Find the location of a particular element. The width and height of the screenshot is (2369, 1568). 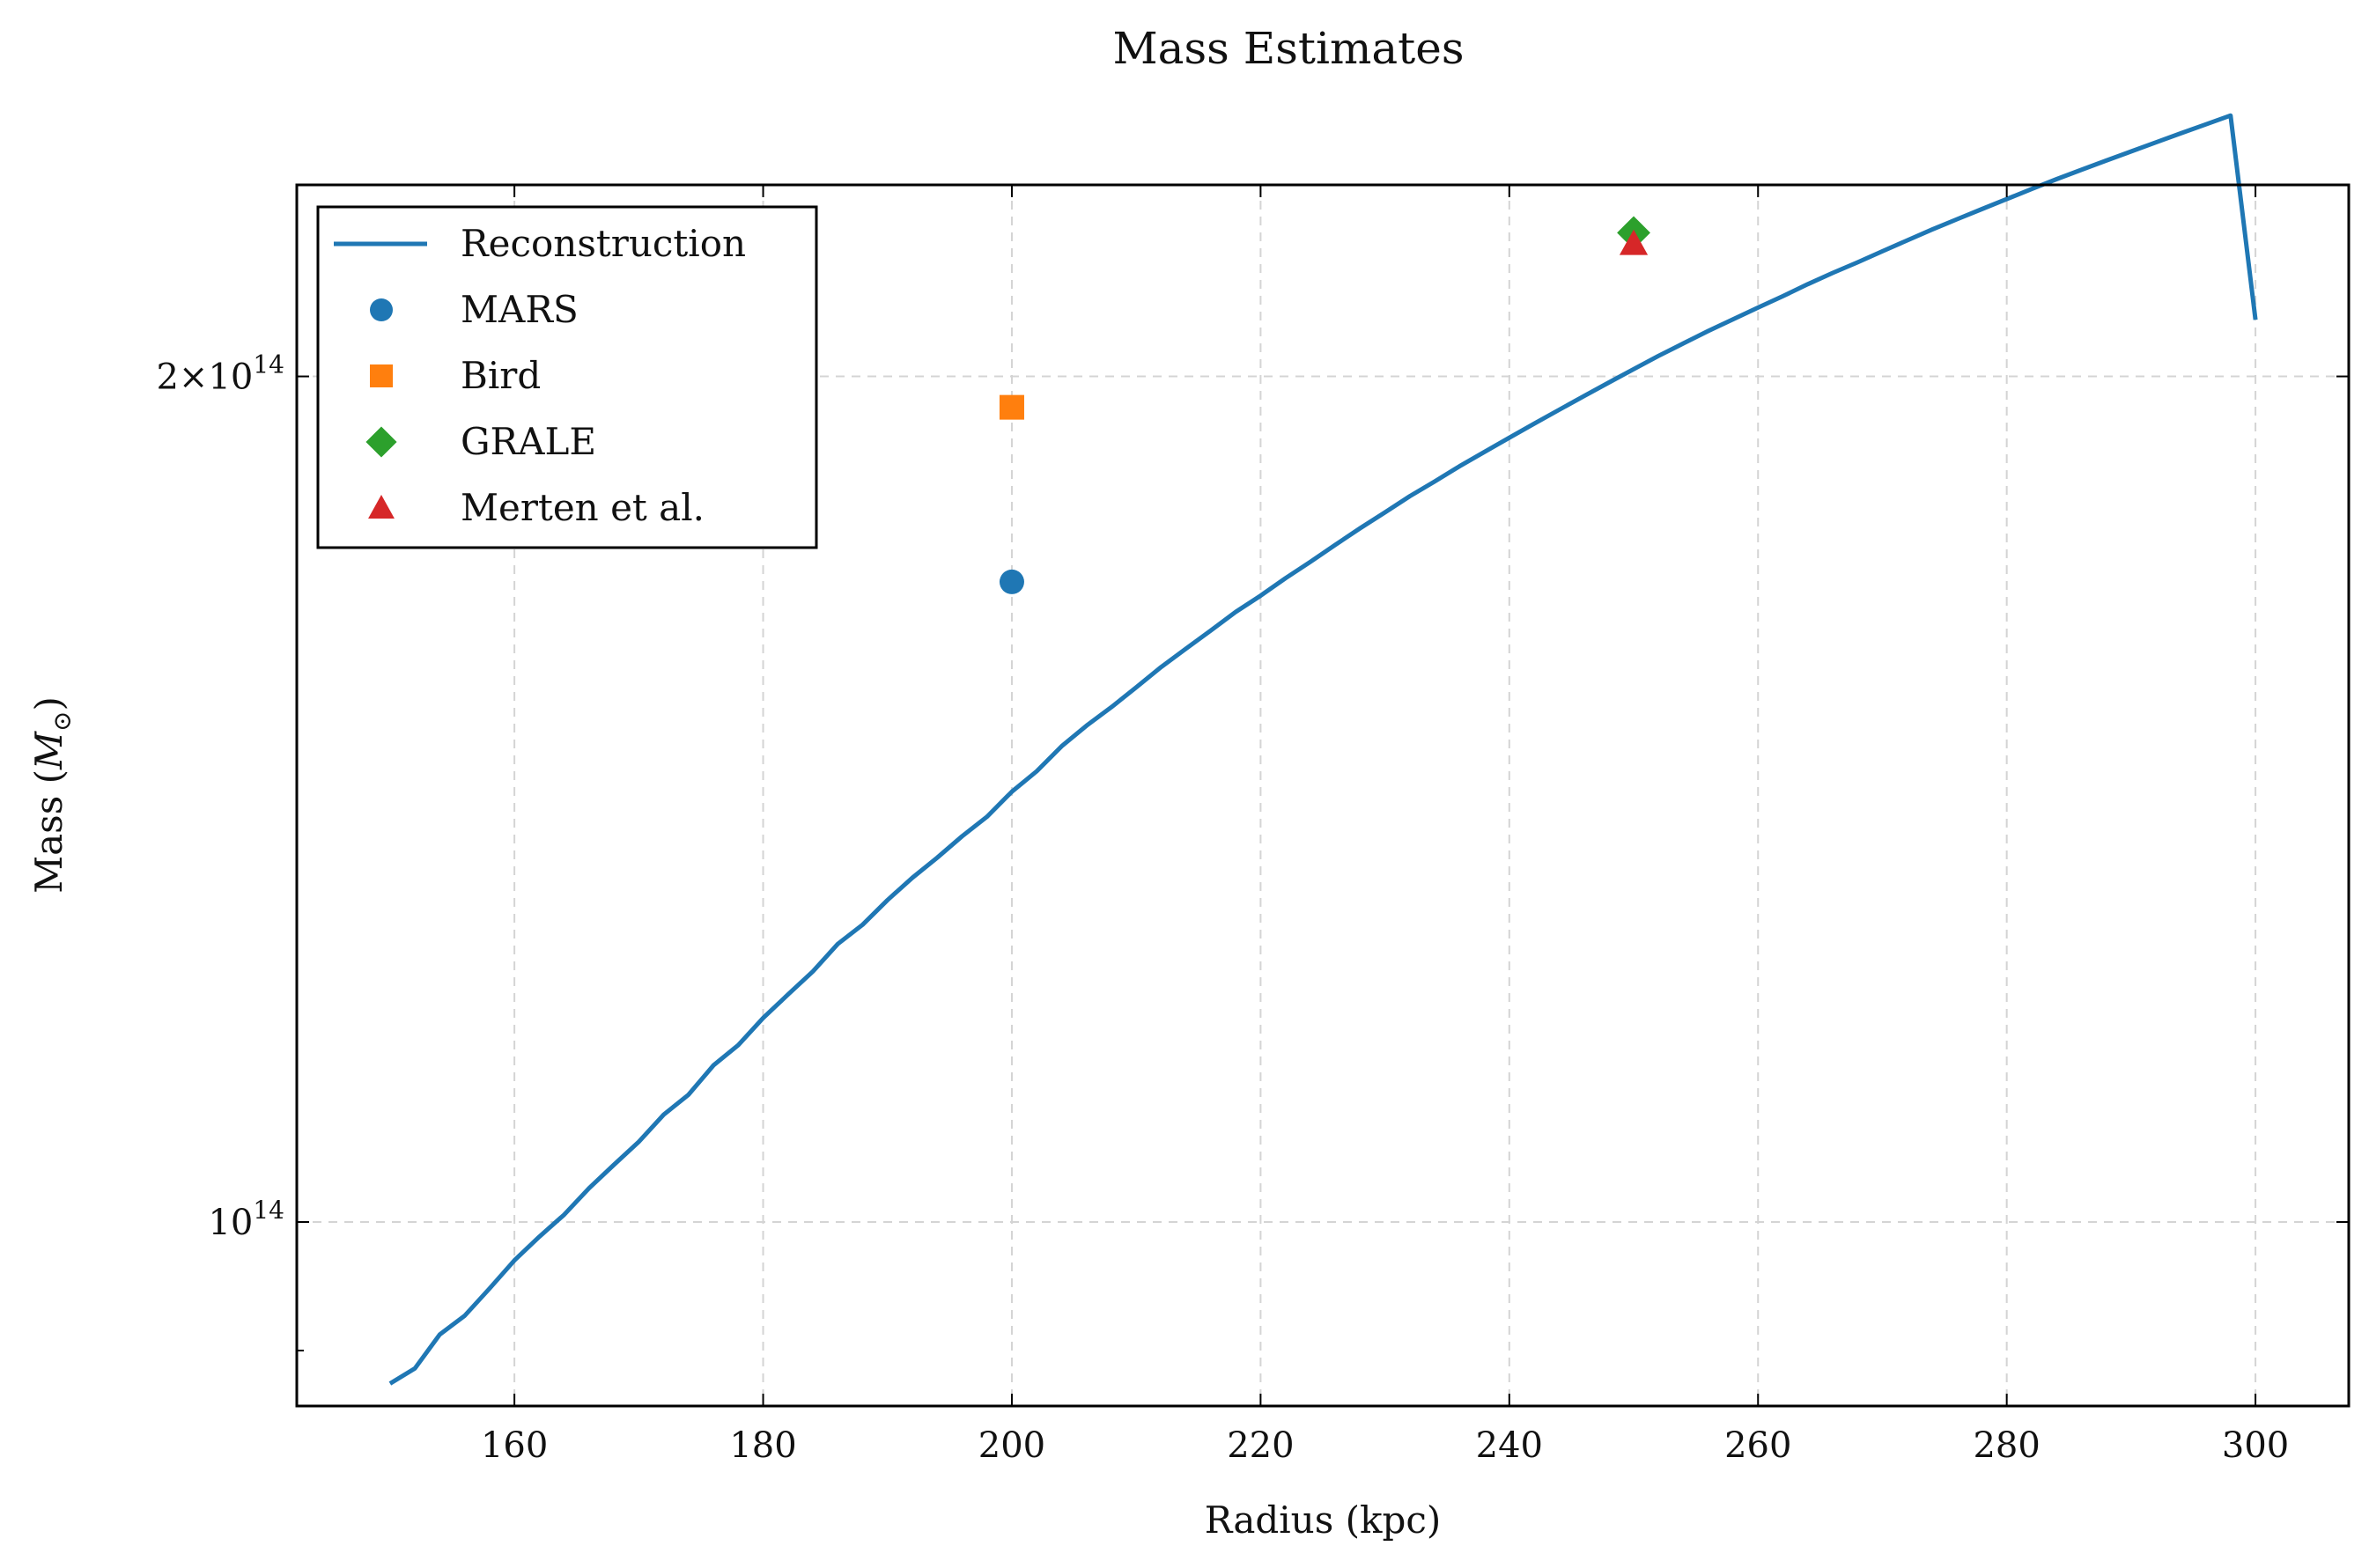

legend-label-merten-et-al: Merten et al. is located at coordinates (583, 507).